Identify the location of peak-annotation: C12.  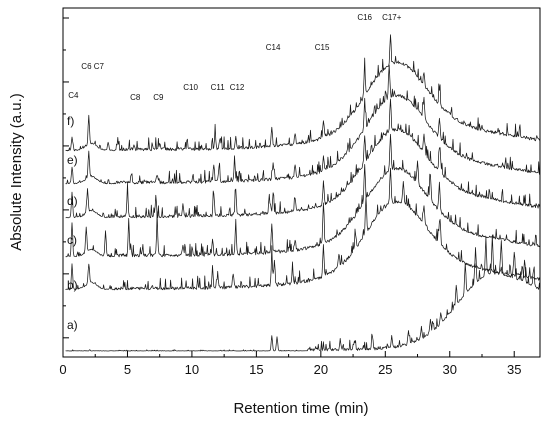
(237, 87).